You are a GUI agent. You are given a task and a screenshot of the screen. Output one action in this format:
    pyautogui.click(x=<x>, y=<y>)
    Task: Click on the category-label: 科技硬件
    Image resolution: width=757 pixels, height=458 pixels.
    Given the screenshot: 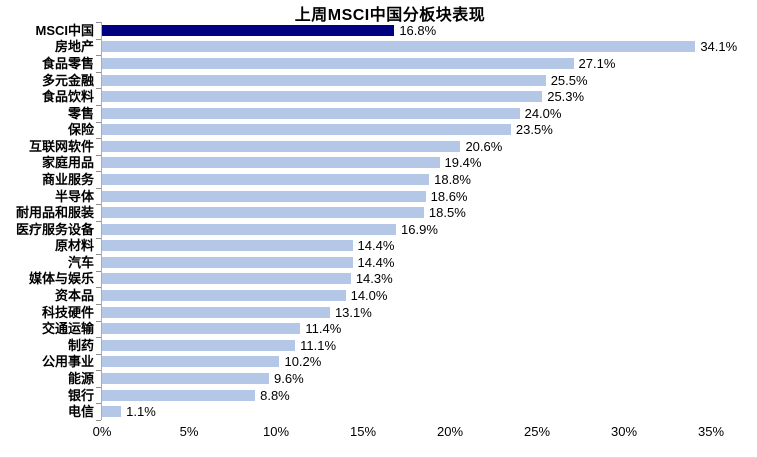 What is the action you would take?
    pyautogui.click(x=67, y=312)
    